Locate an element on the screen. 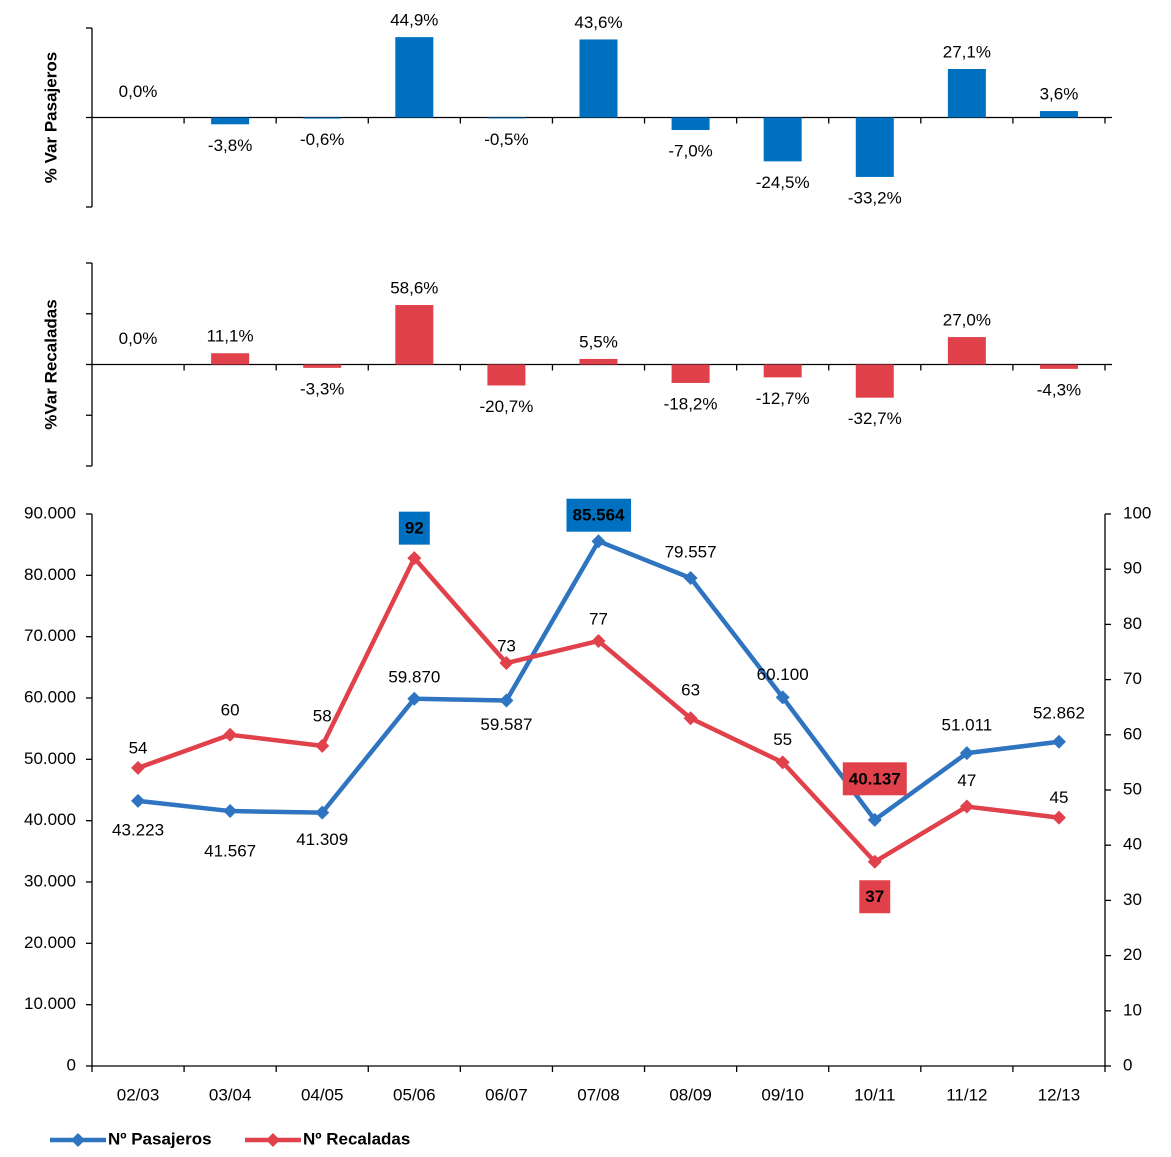  legend-marker is located at coordinates (78, 1140).